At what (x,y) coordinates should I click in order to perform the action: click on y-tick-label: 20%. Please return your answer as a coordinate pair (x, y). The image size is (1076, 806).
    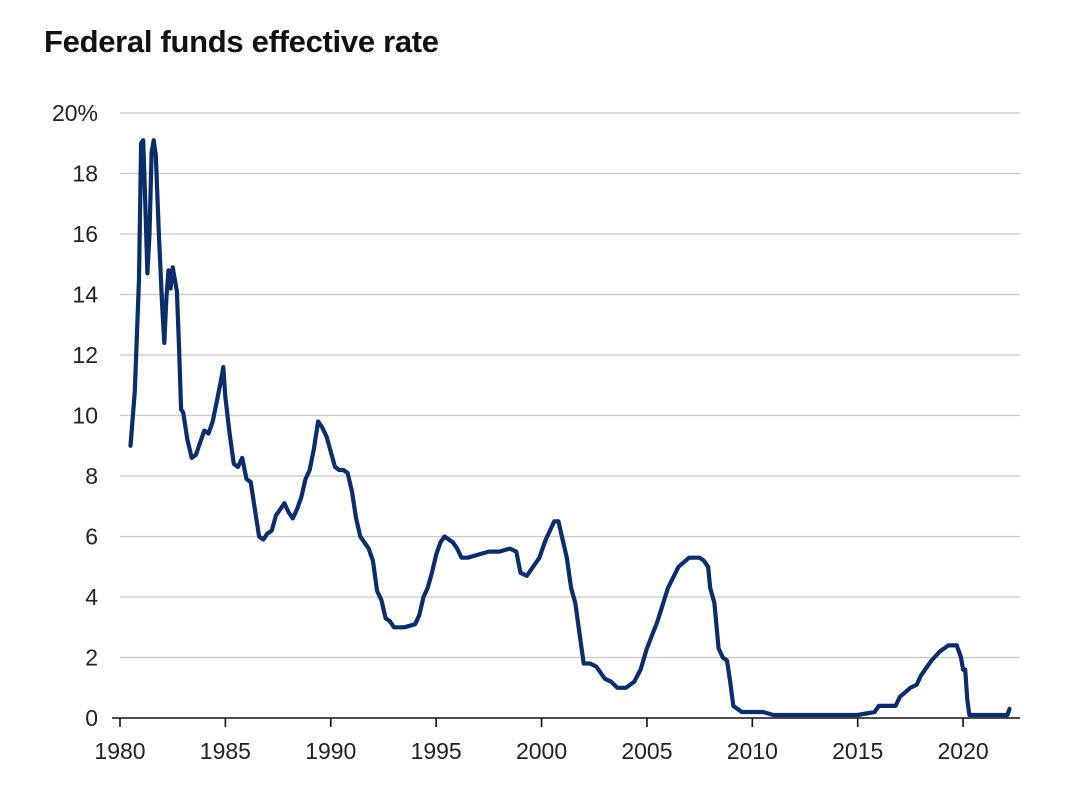
    Looking at the image, I should click on (75, 113).